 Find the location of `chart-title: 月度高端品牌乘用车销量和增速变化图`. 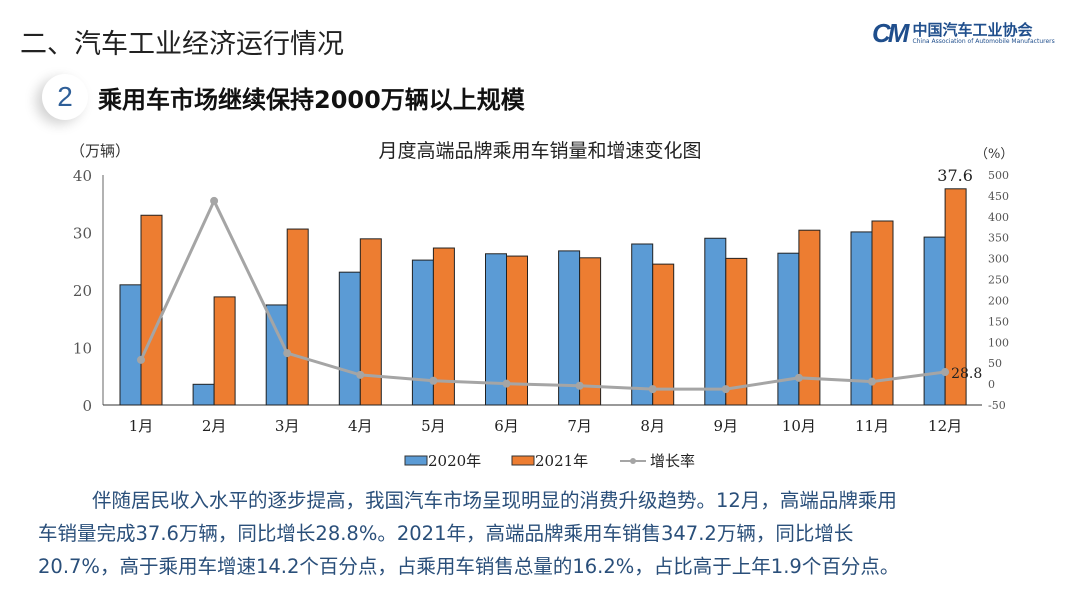

chart-title: 月度高端品牌乘用车销量和增速变化图 is located at coordinates (539, 151).